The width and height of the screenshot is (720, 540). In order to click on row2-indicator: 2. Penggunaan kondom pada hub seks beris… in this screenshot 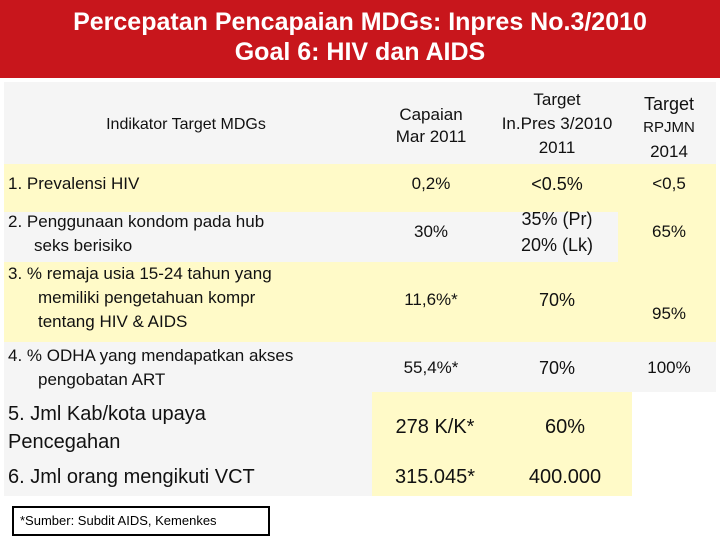, I will do `click(136, 234)`.